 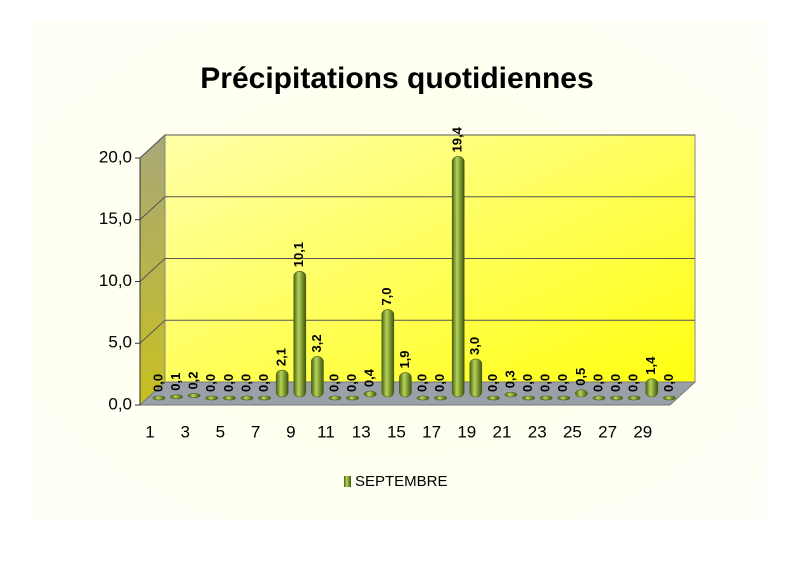 I want to click on x-tick-label: 19, so click(x=466, y=431).